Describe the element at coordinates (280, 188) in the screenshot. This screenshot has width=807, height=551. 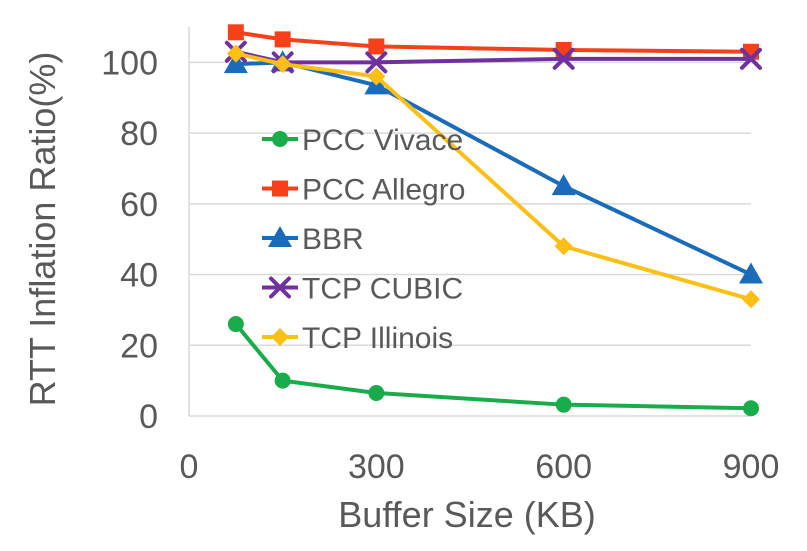
I see `legend-marker-pcc-allegro` at that location.